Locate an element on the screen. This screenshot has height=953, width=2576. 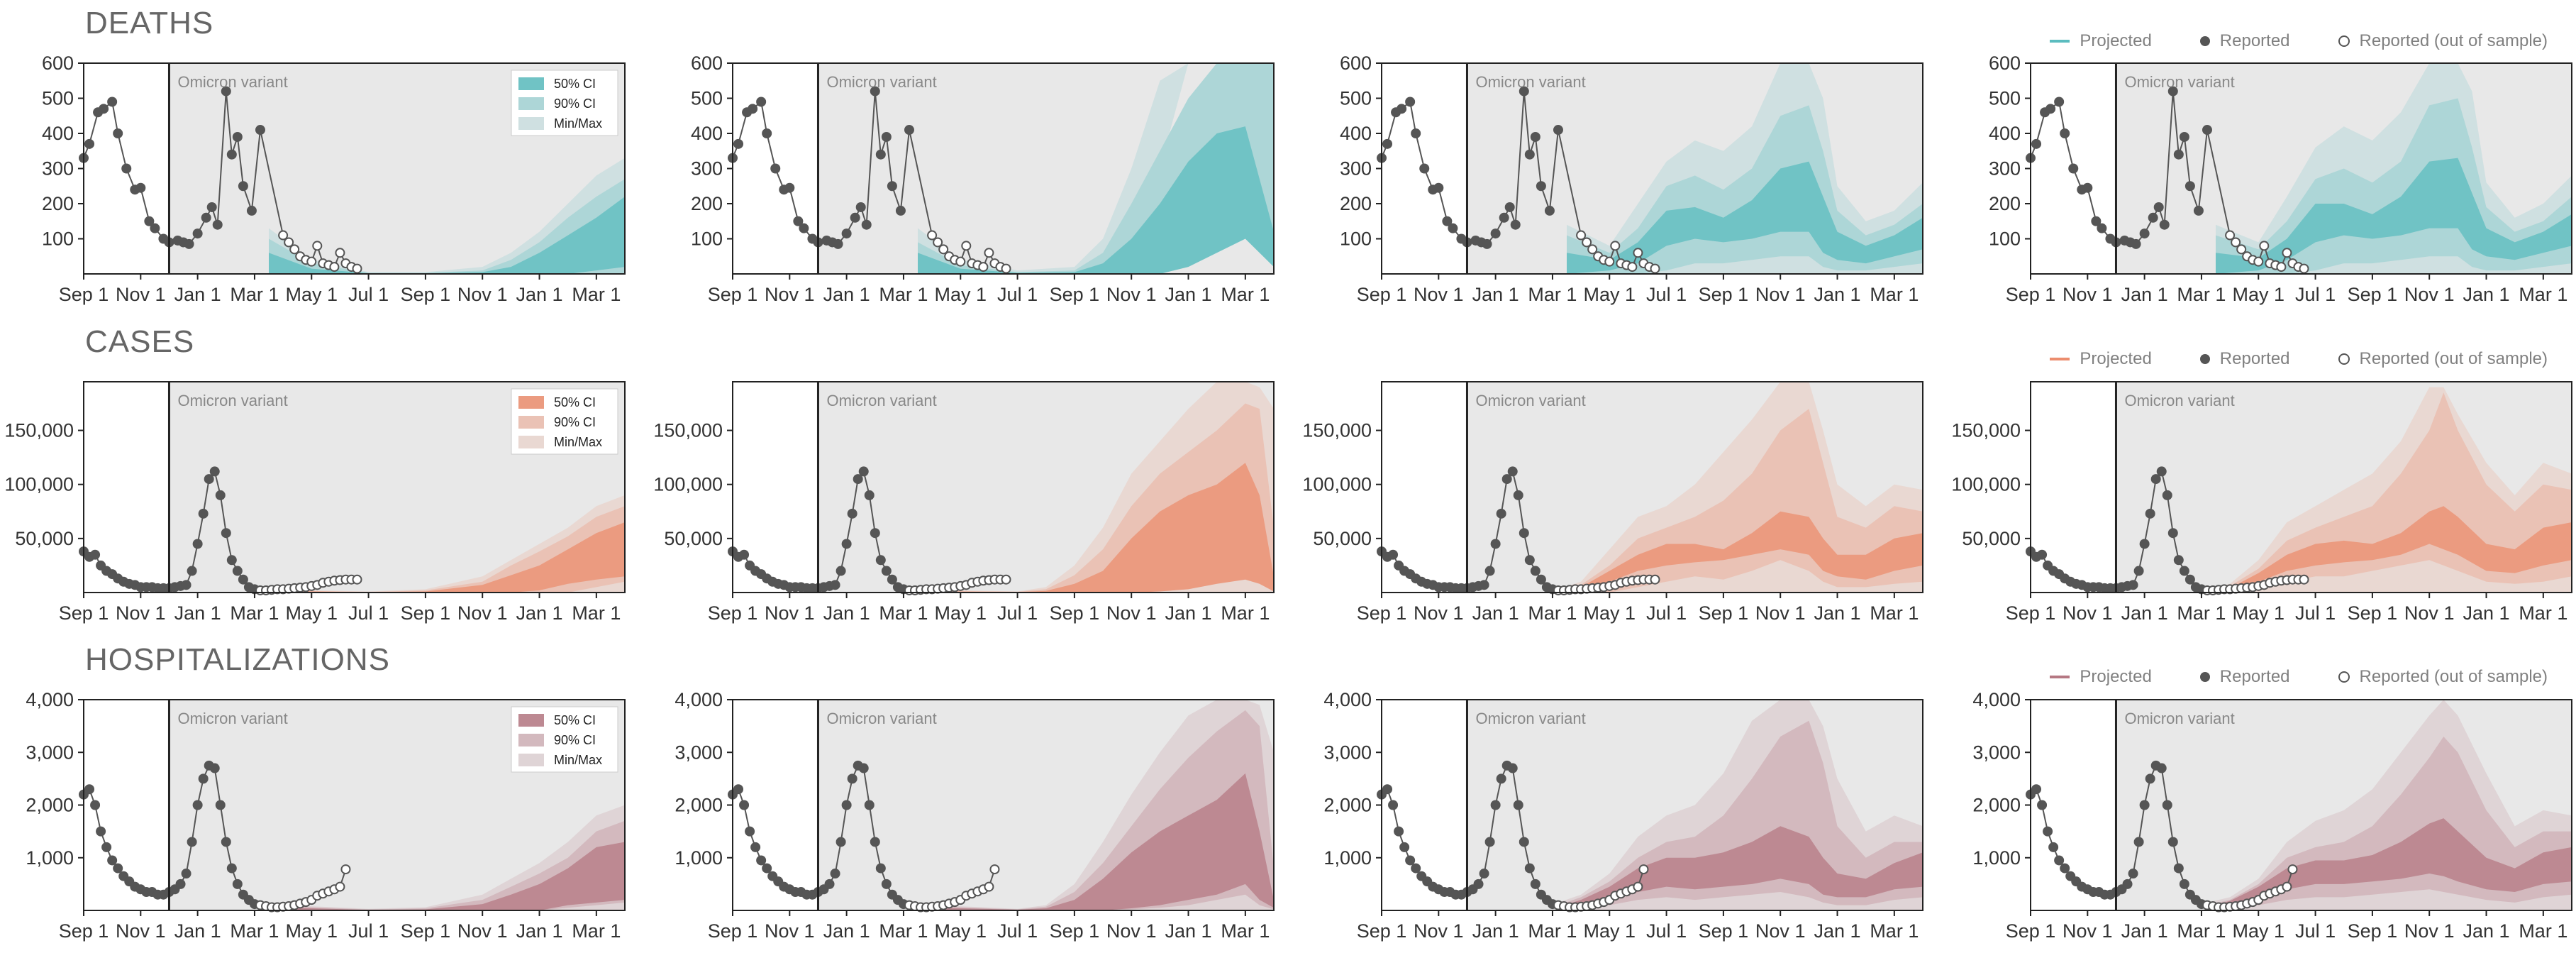
ci90-band is located at coordinates (447, 226).